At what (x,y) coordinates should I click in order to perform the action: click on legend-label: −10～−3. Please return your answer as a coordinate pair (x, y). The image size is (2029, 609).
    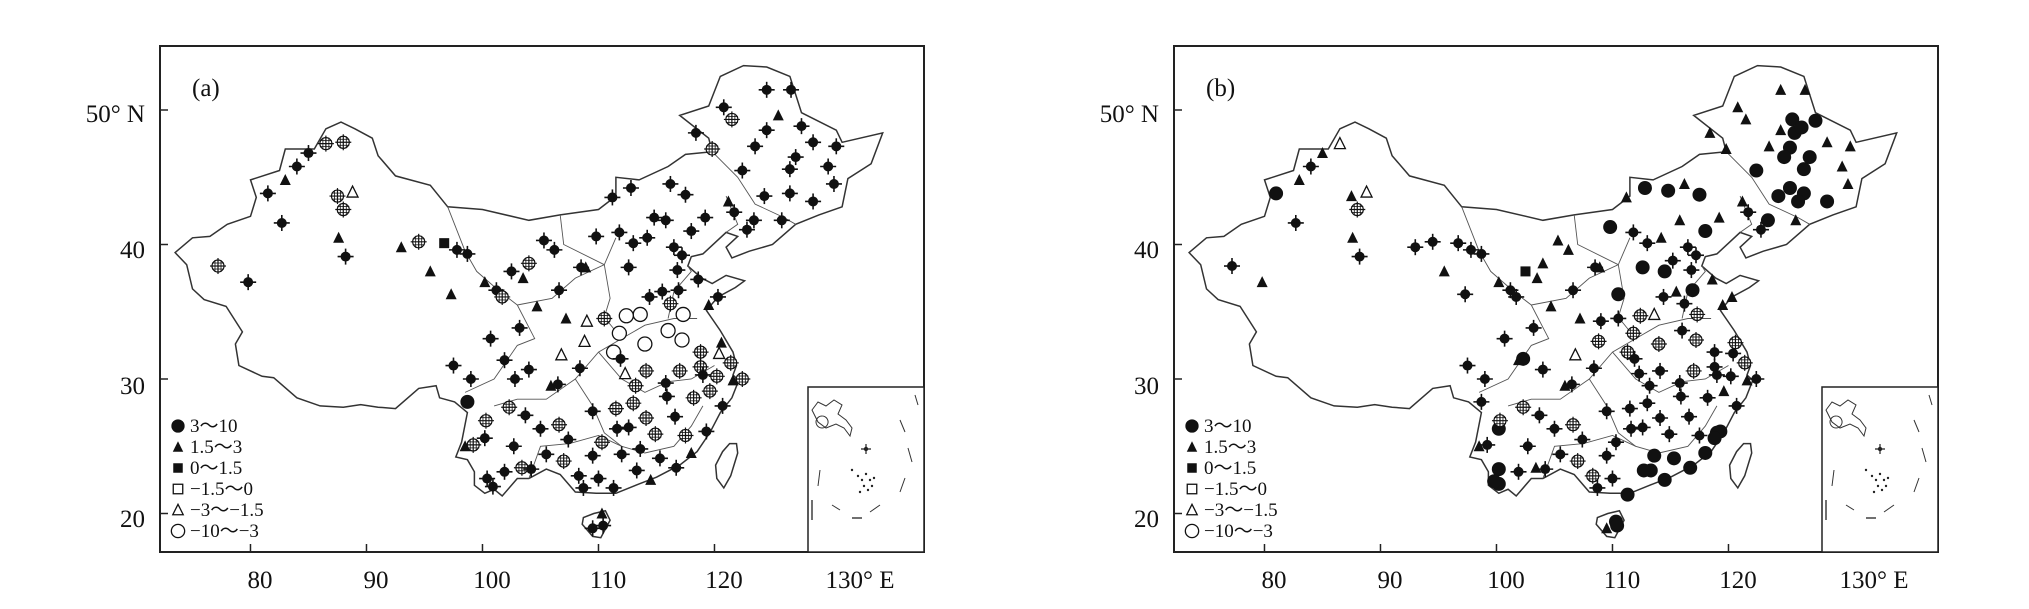
    Looking at the image, I should click on (224, 531).